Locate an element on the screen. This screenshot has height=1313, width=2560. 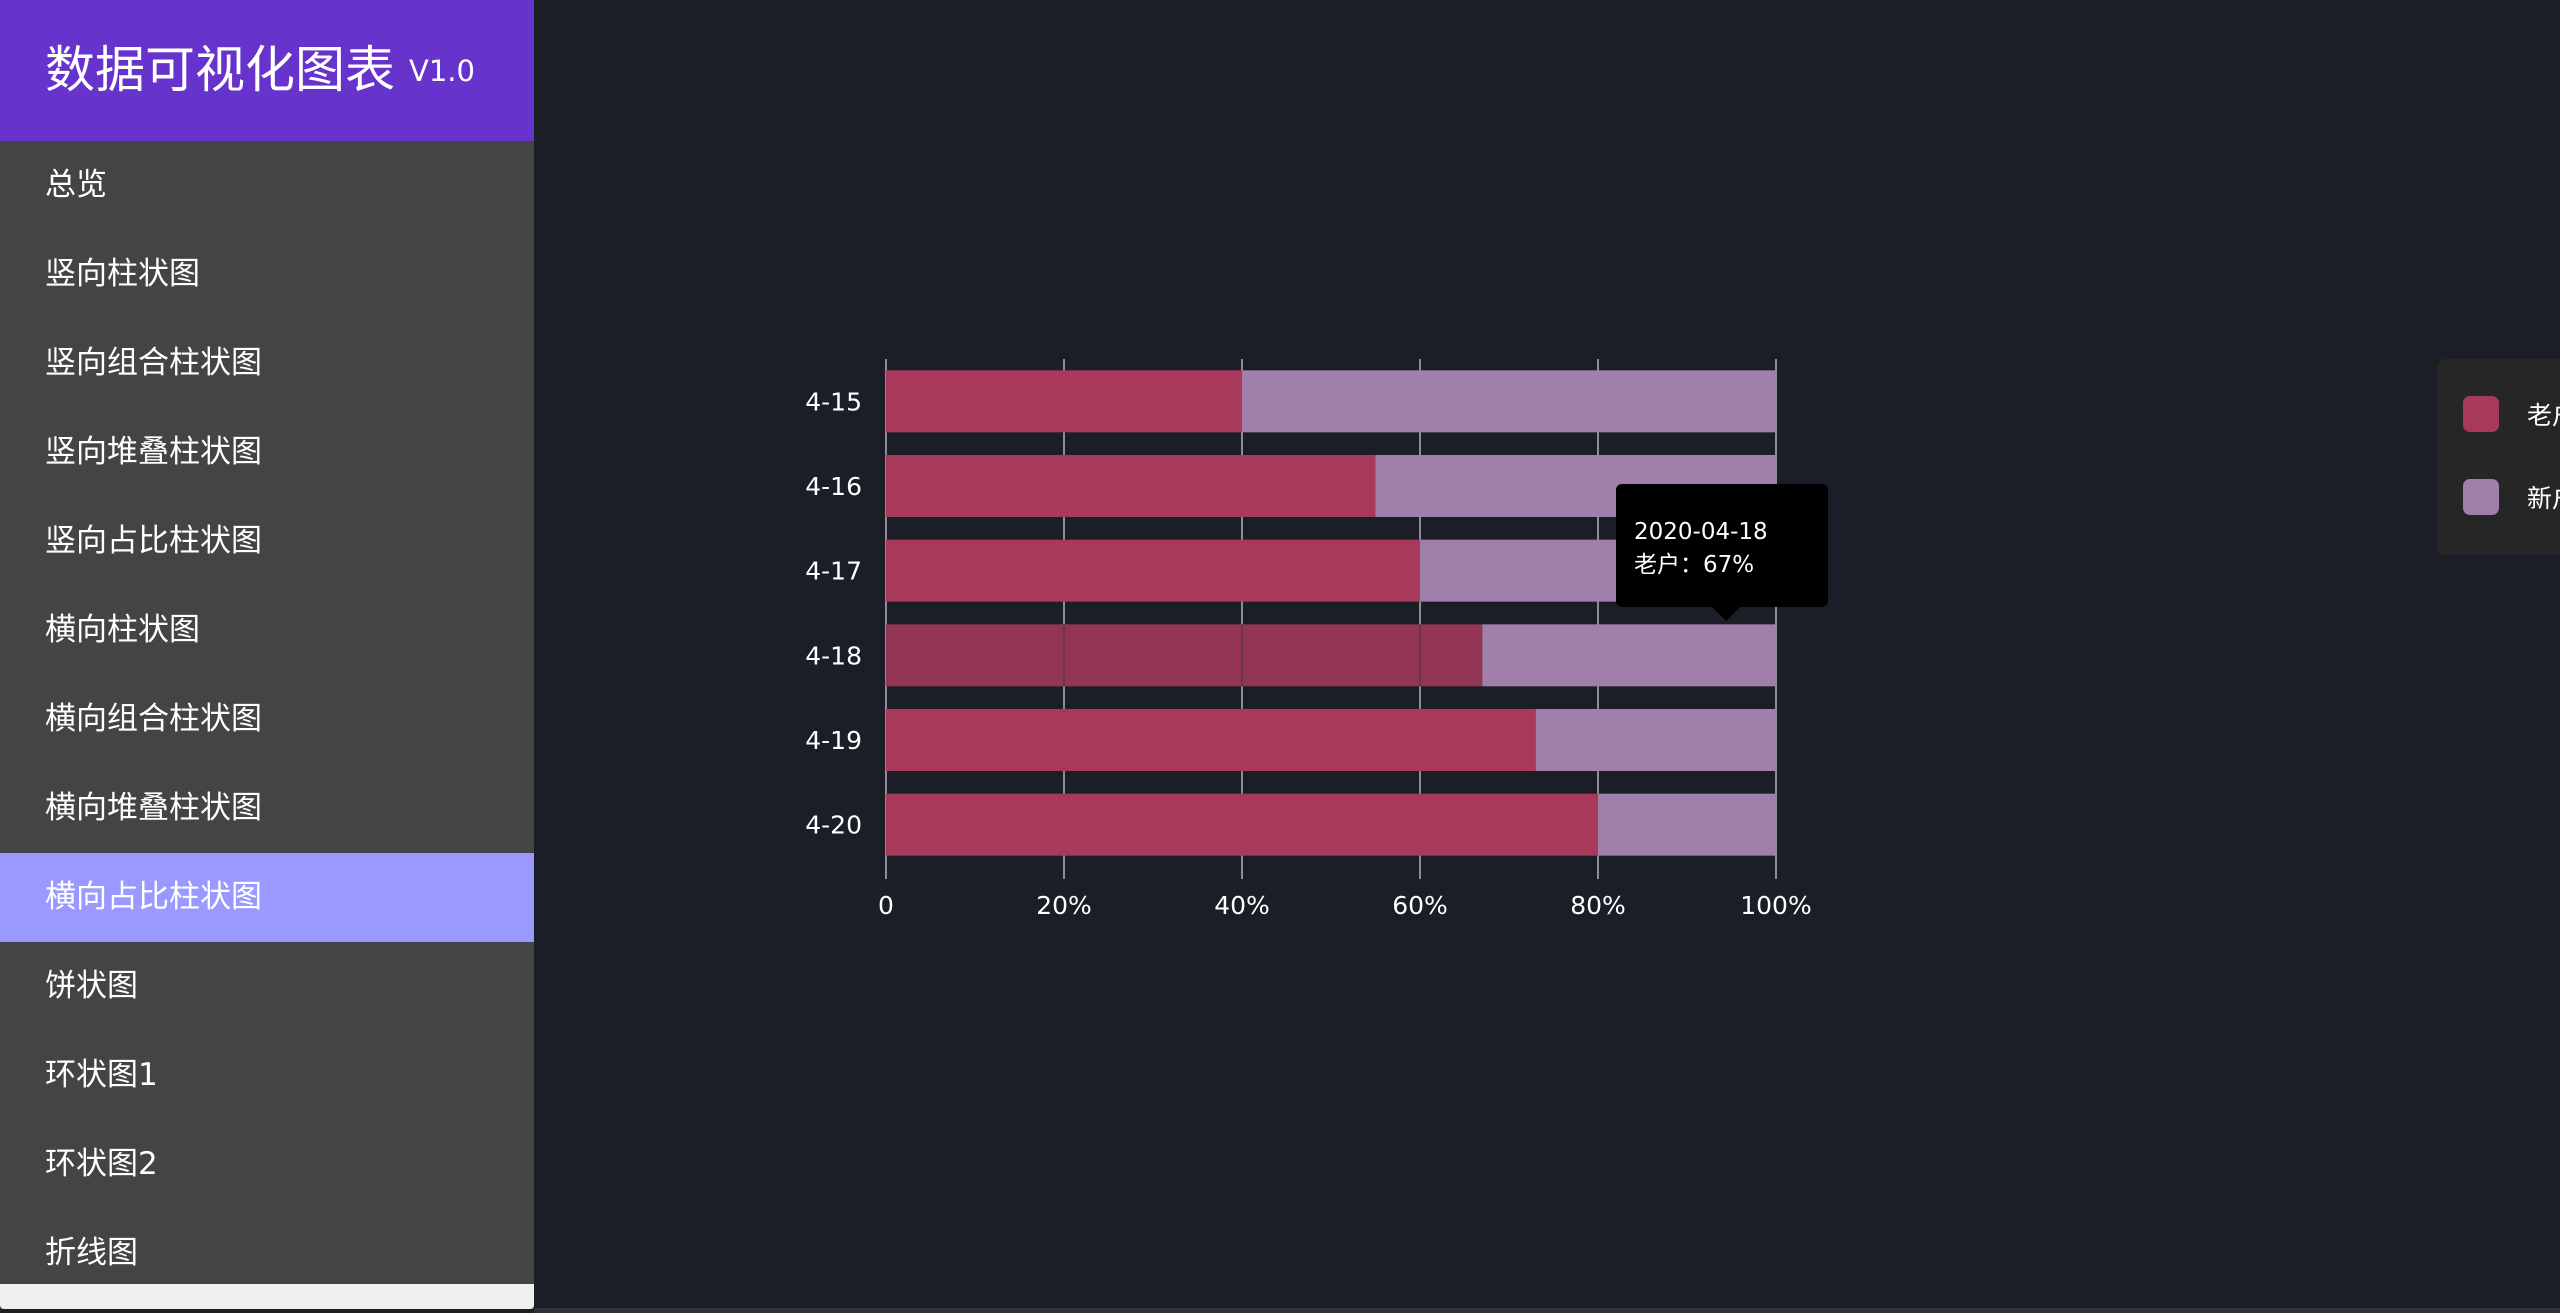
sidebar-header: 数据可视化图表 V1.0 is located at coordinates (267, 70).